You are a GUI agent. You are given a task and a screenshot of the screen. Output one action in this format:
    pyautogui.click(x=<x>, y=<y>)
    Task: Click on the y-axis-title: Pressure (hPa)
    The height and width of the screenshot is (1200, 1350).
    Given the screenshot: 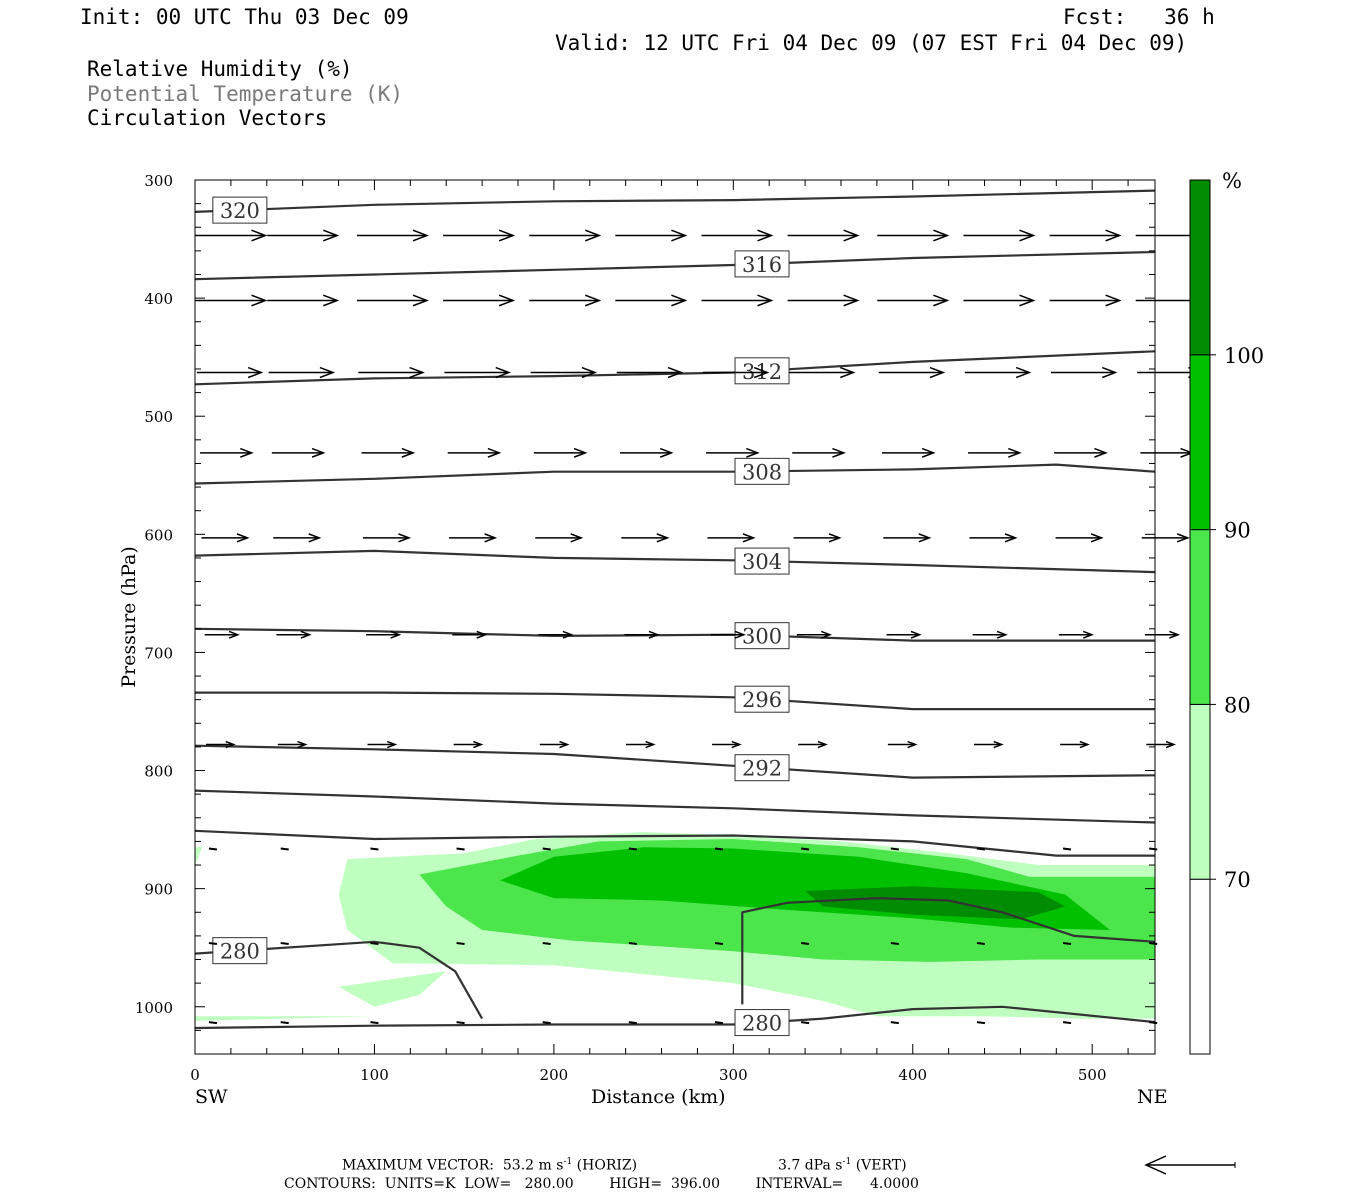 What is the action you would take?
    pyautogui.click(x=129, y=617)
    